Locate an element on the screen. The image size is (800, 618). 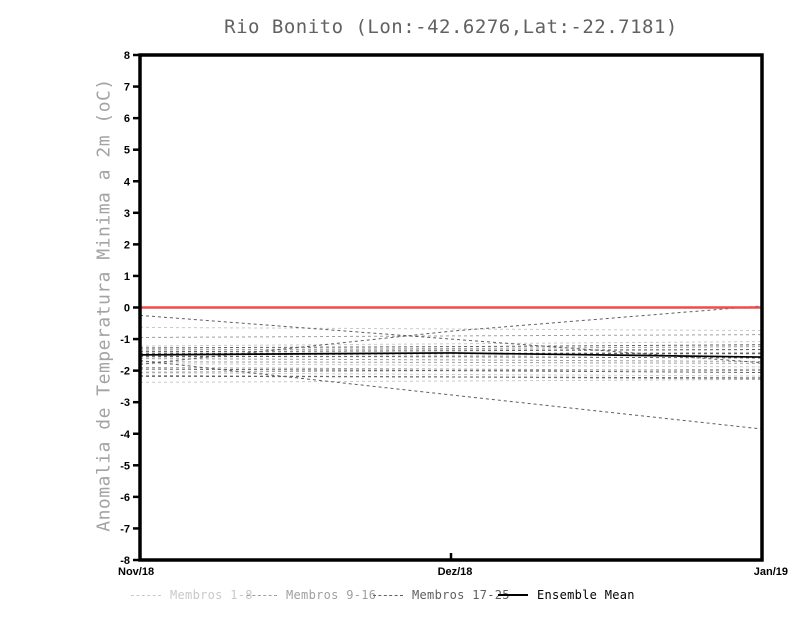
x-tick-label: Jan/19 is located at coordinates (771, 572).